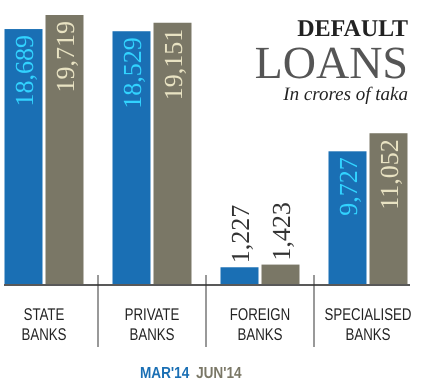 This screenshot has width=431, height=389. What do you see at coordinates (173, 64) in the screenshot?
I see `data-label: 19,151` at bounding box center [173, 64].